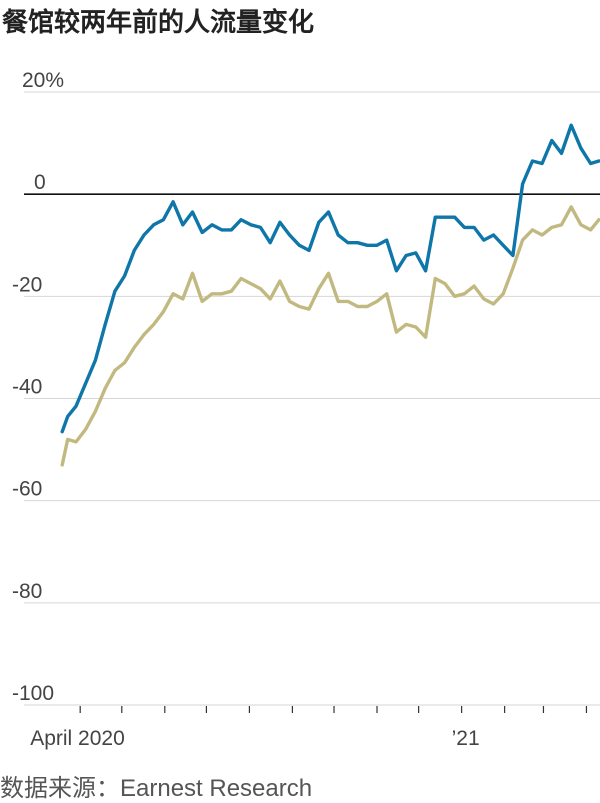 The image size is (600, 803). I want to click on x-tick-label: ’21, so click(466, 738).